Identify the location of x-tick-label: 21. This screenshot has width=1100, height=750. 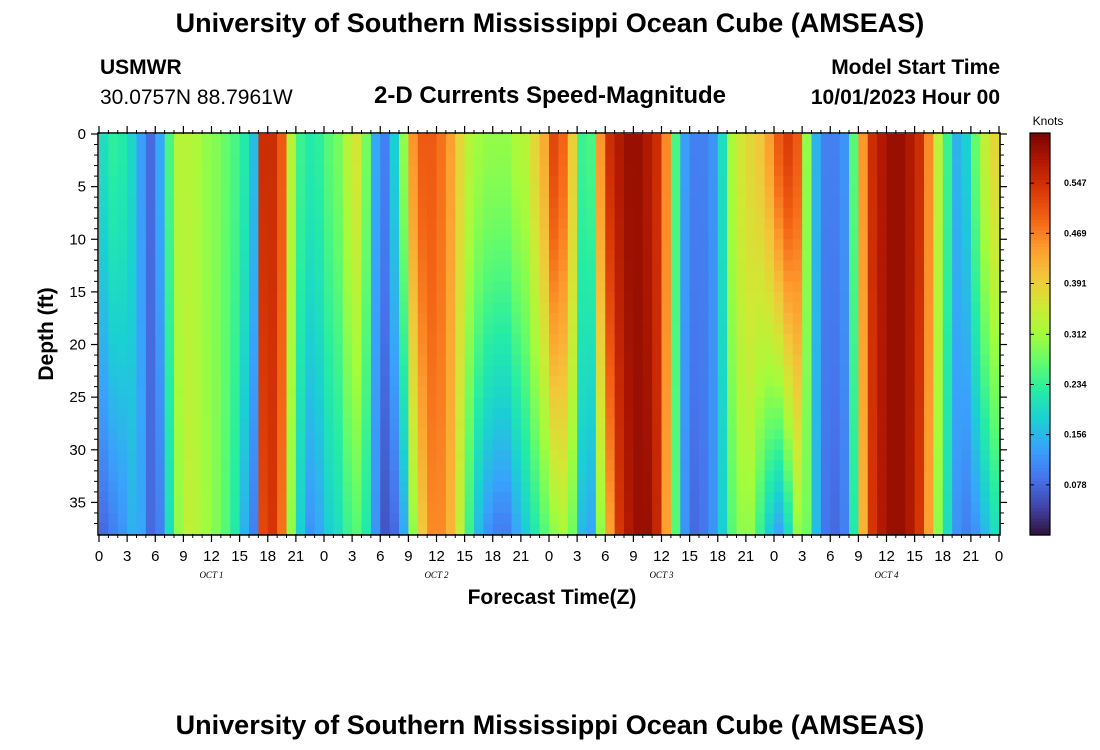
(746, 556).